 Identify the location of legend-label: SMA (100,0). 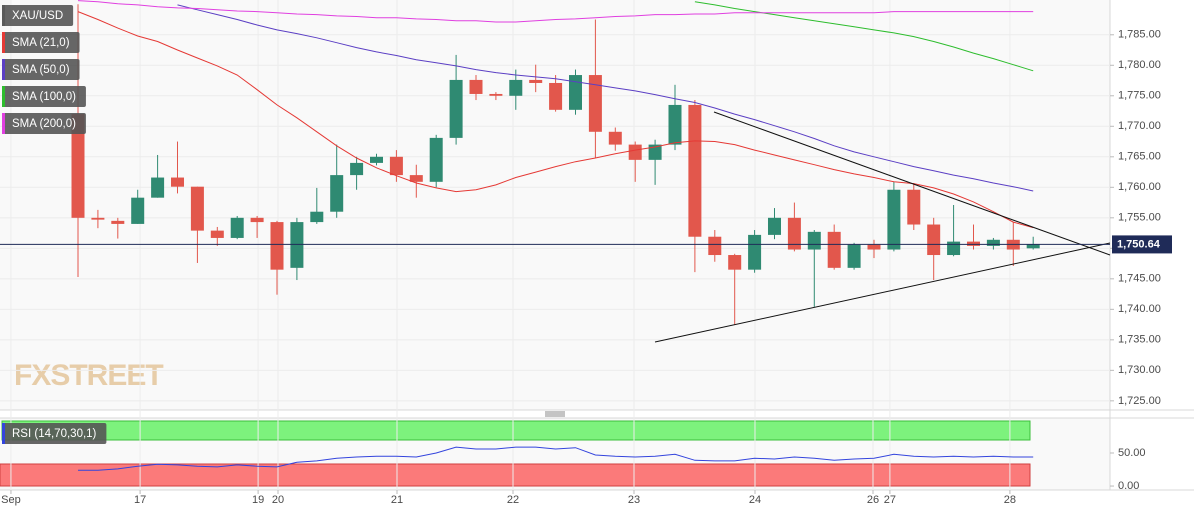
(44, 97).